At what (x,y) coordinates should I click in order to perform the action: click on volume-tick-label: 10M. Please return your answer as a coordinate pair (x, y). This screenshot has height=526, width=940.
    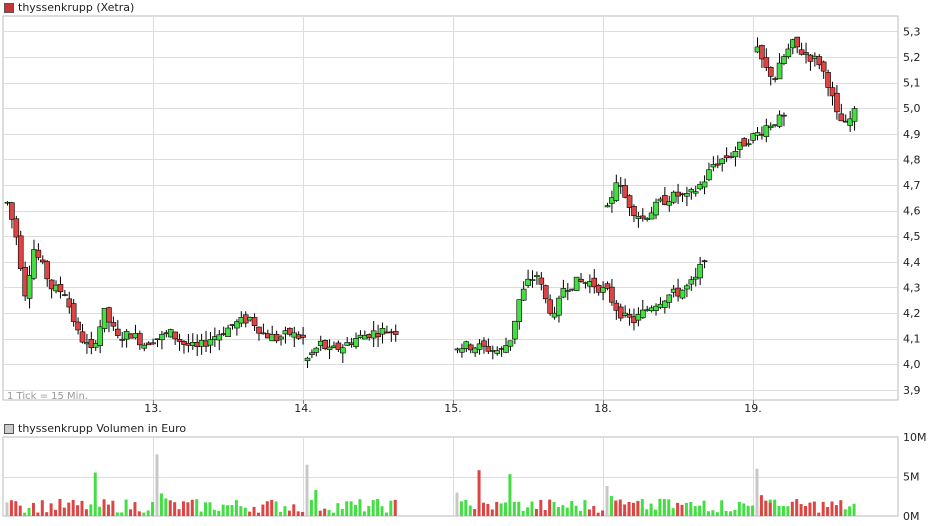
    Looking at the image, I should click on (915, 437).